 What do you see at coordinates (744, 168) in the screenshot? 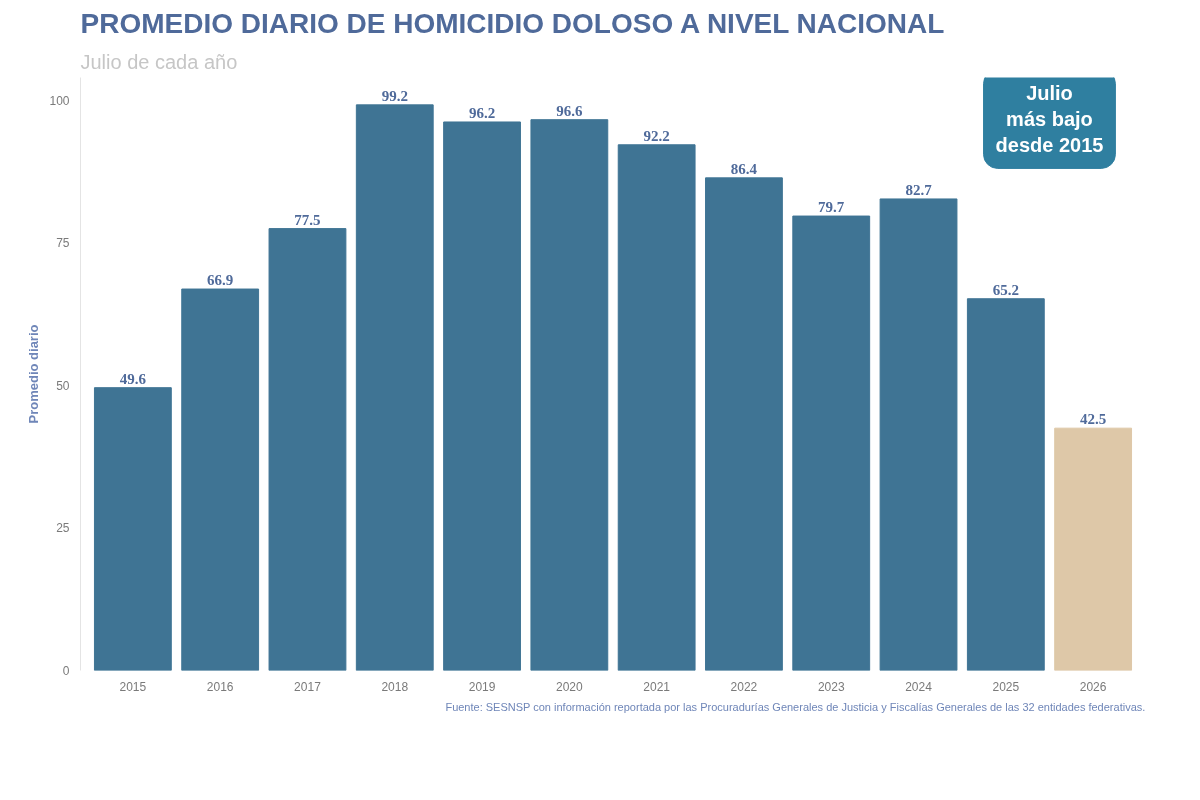
I see `data-label: 86.4` at bounding box center [744, 168].